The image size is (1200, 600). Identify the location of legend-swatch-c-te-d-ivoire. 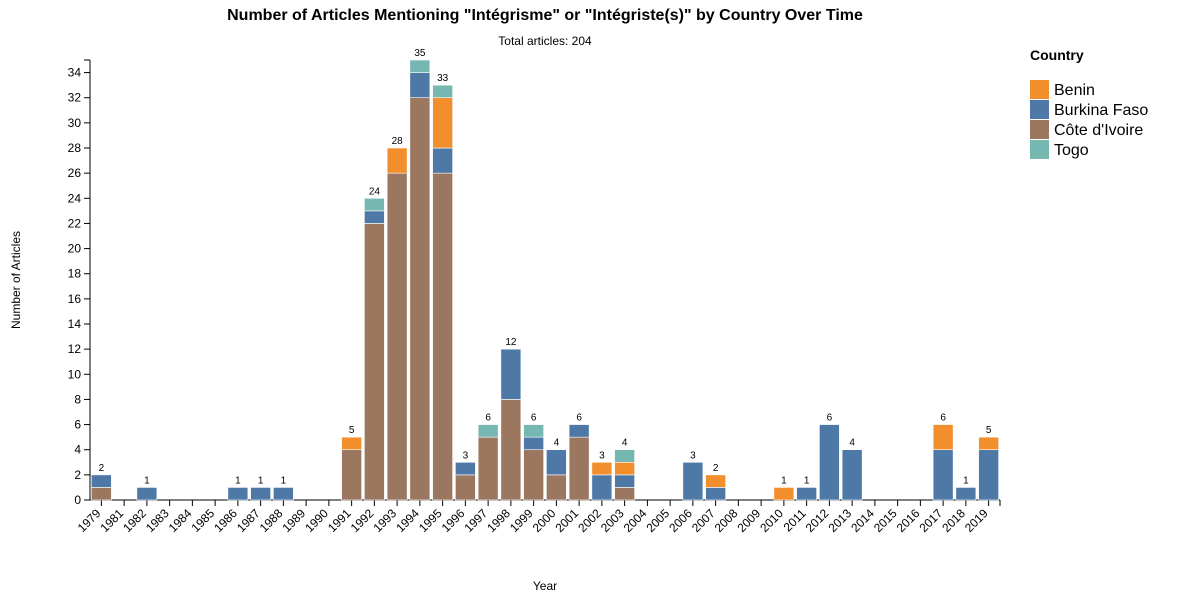
(1039, 129).